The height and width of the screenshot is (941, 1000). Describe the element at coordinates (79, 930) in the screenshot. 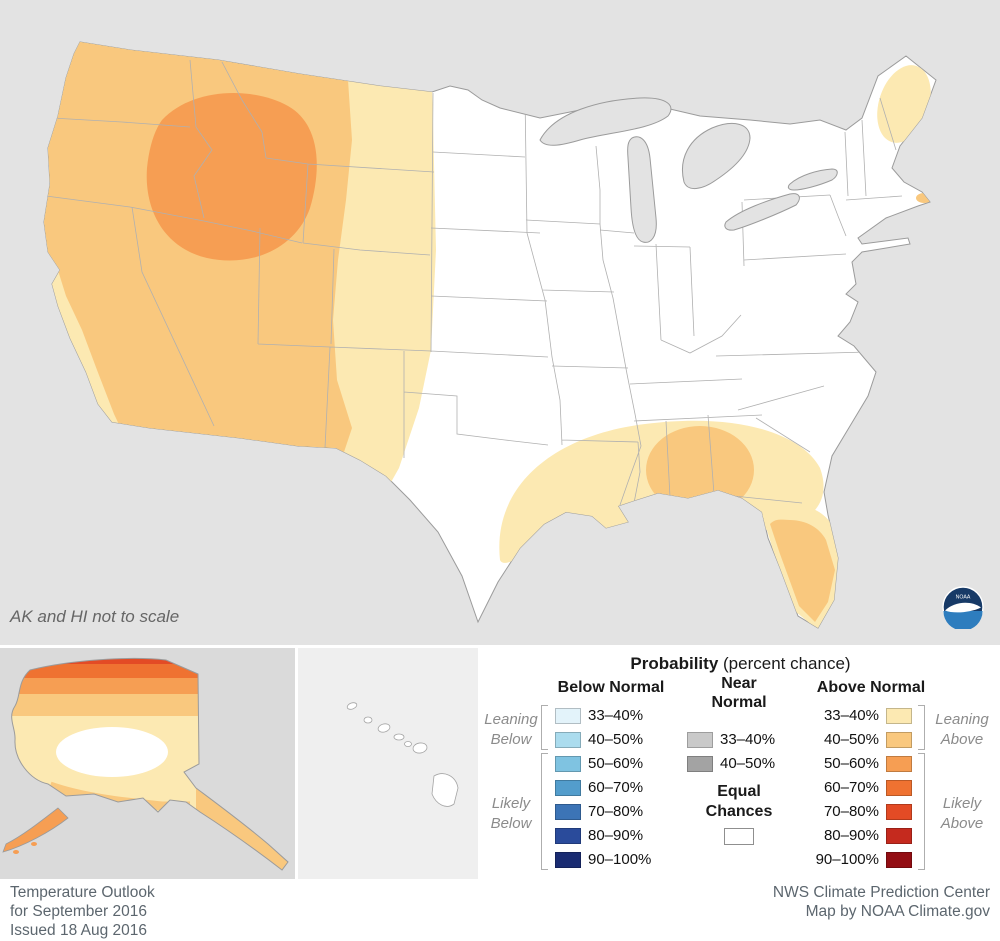

I see `footer-issued: Issued 18 Aug 2016` at that location.